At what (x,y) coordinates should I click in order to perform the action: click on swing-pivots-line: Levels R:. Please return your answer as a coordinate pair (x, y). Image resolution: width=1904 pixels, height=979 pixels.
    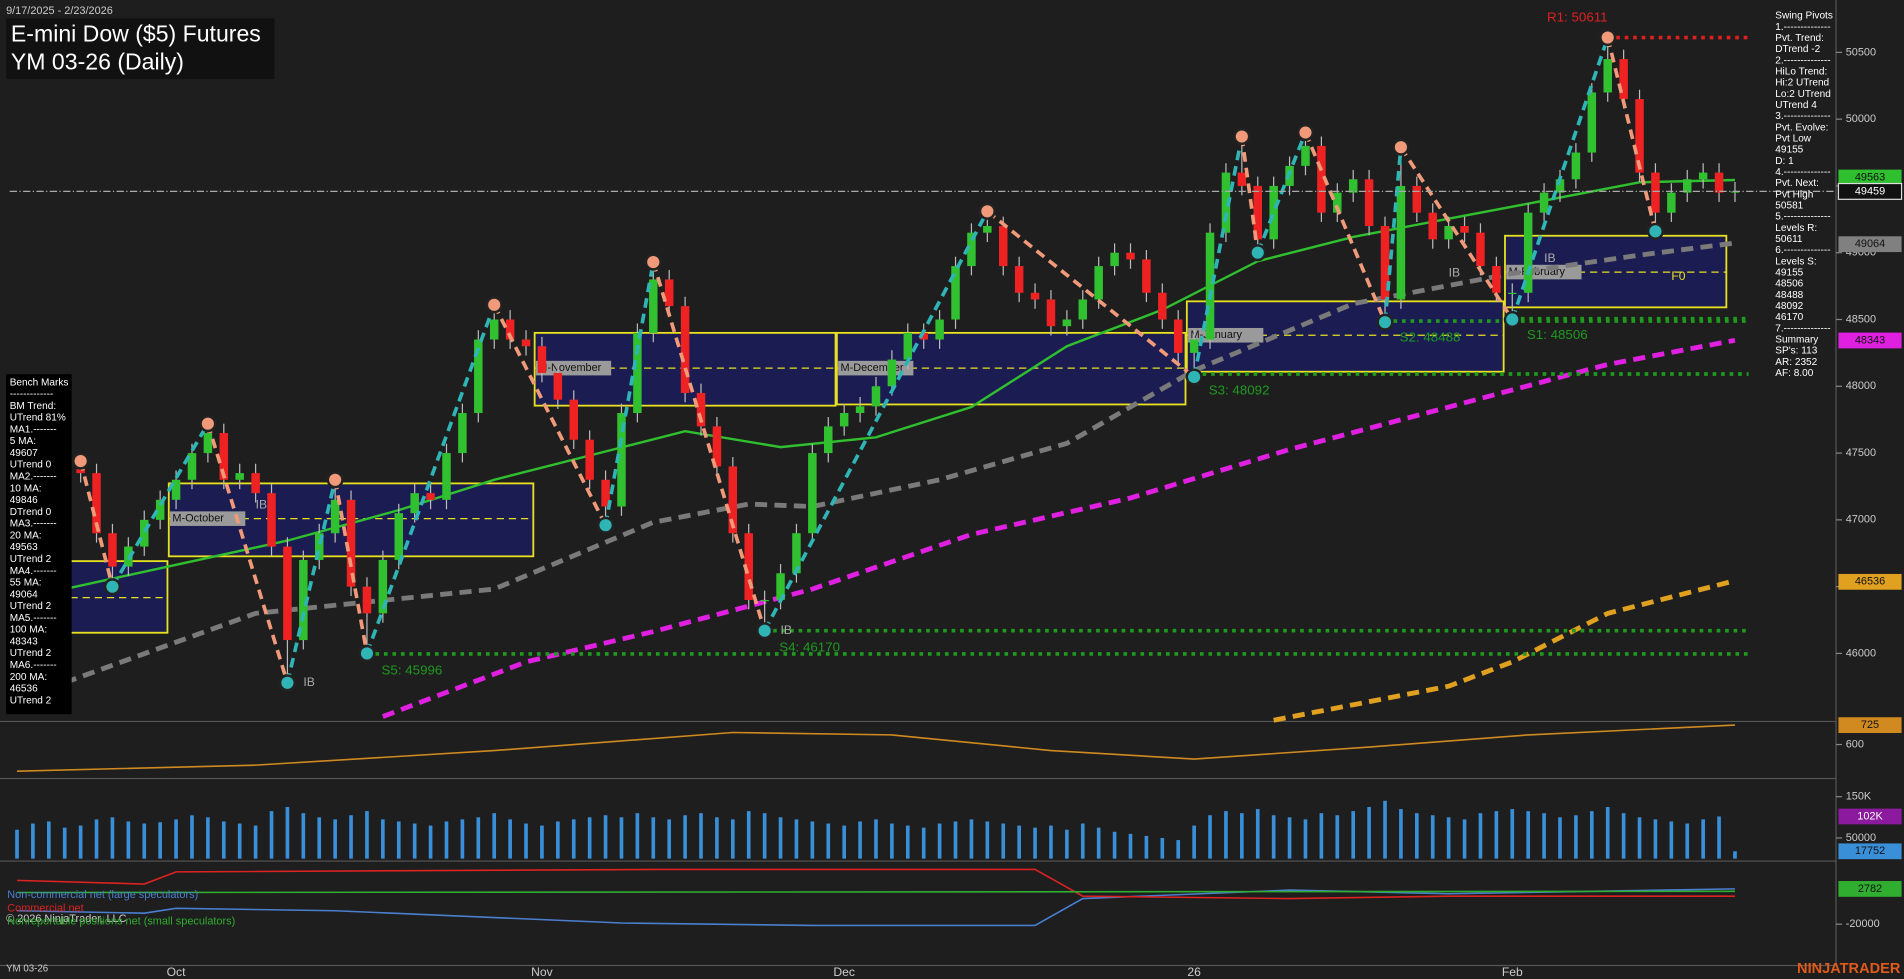
    Looking at the image, I should click on (1796, 228).